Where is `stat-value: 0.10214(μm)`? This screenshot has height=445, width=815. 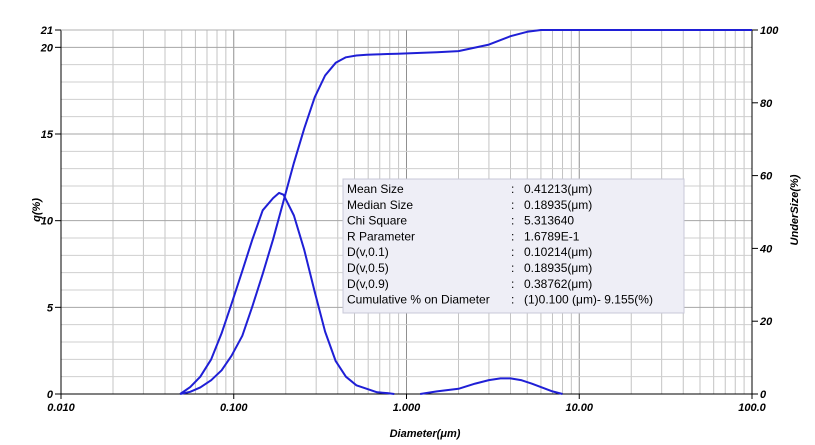
stat-value: 0.10214(μm) is located at coordinates (558, 252).